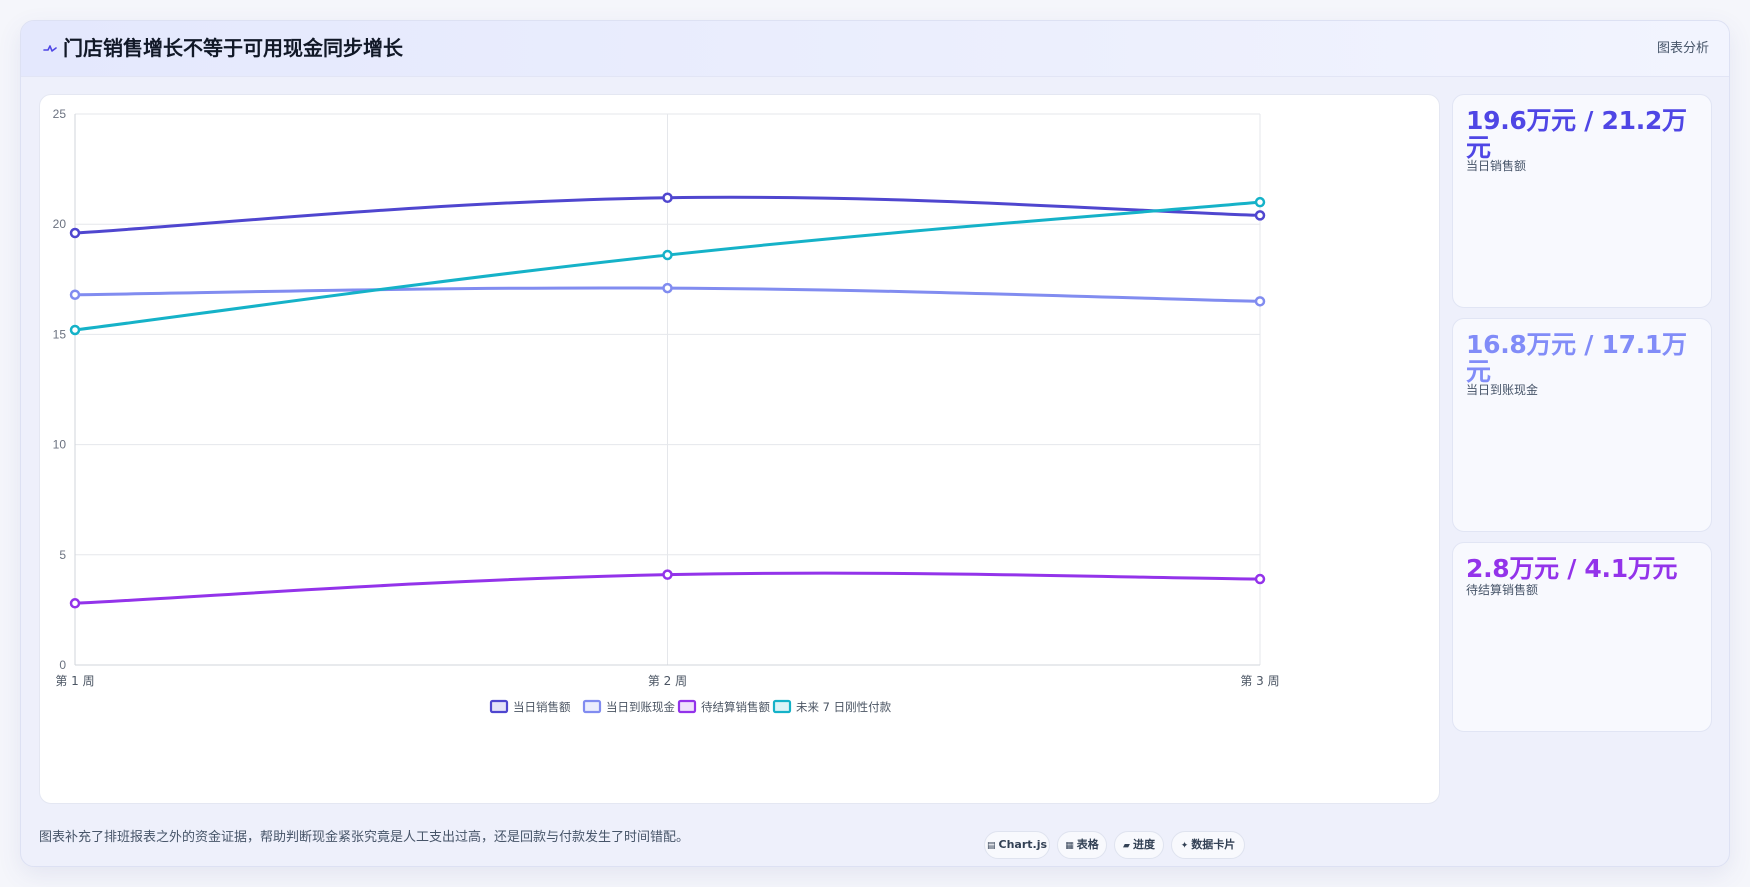 The image size is (1750, 887). I want to click on chart-analysis-label: 图表分析, so click(1682, 48).